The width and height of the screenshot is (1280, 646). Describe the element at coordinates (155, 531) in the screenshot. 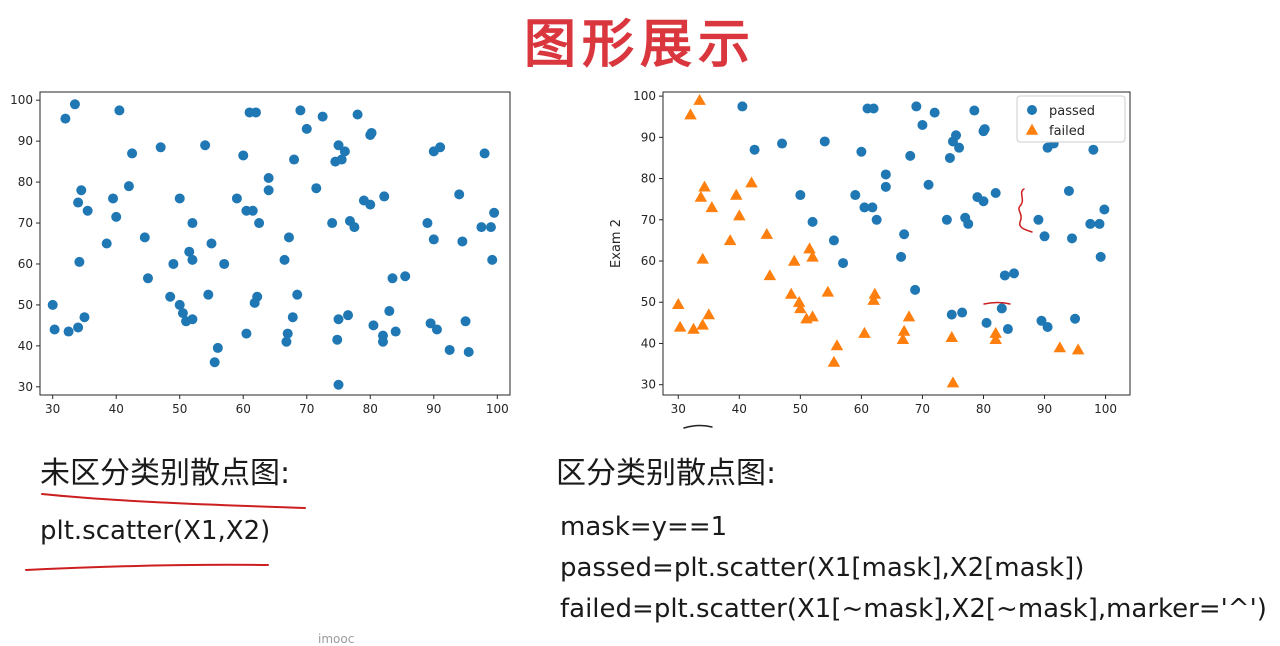

I see `code-scatter-basic: plt.scatter(X1,X2)` at that location.